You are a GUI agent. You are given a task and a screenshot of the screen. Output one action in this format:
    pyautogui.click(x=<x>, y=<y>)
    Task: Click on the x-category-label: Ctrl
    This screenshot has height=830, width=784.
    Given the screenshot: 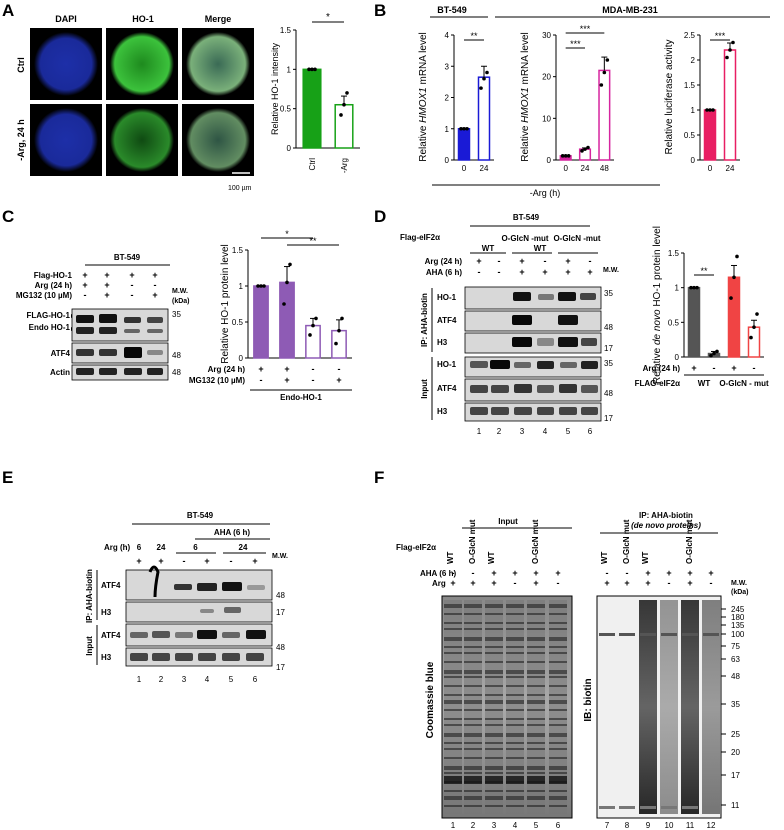 What is the action you would take?
    pyautogui.click(x=312, y=164)
    